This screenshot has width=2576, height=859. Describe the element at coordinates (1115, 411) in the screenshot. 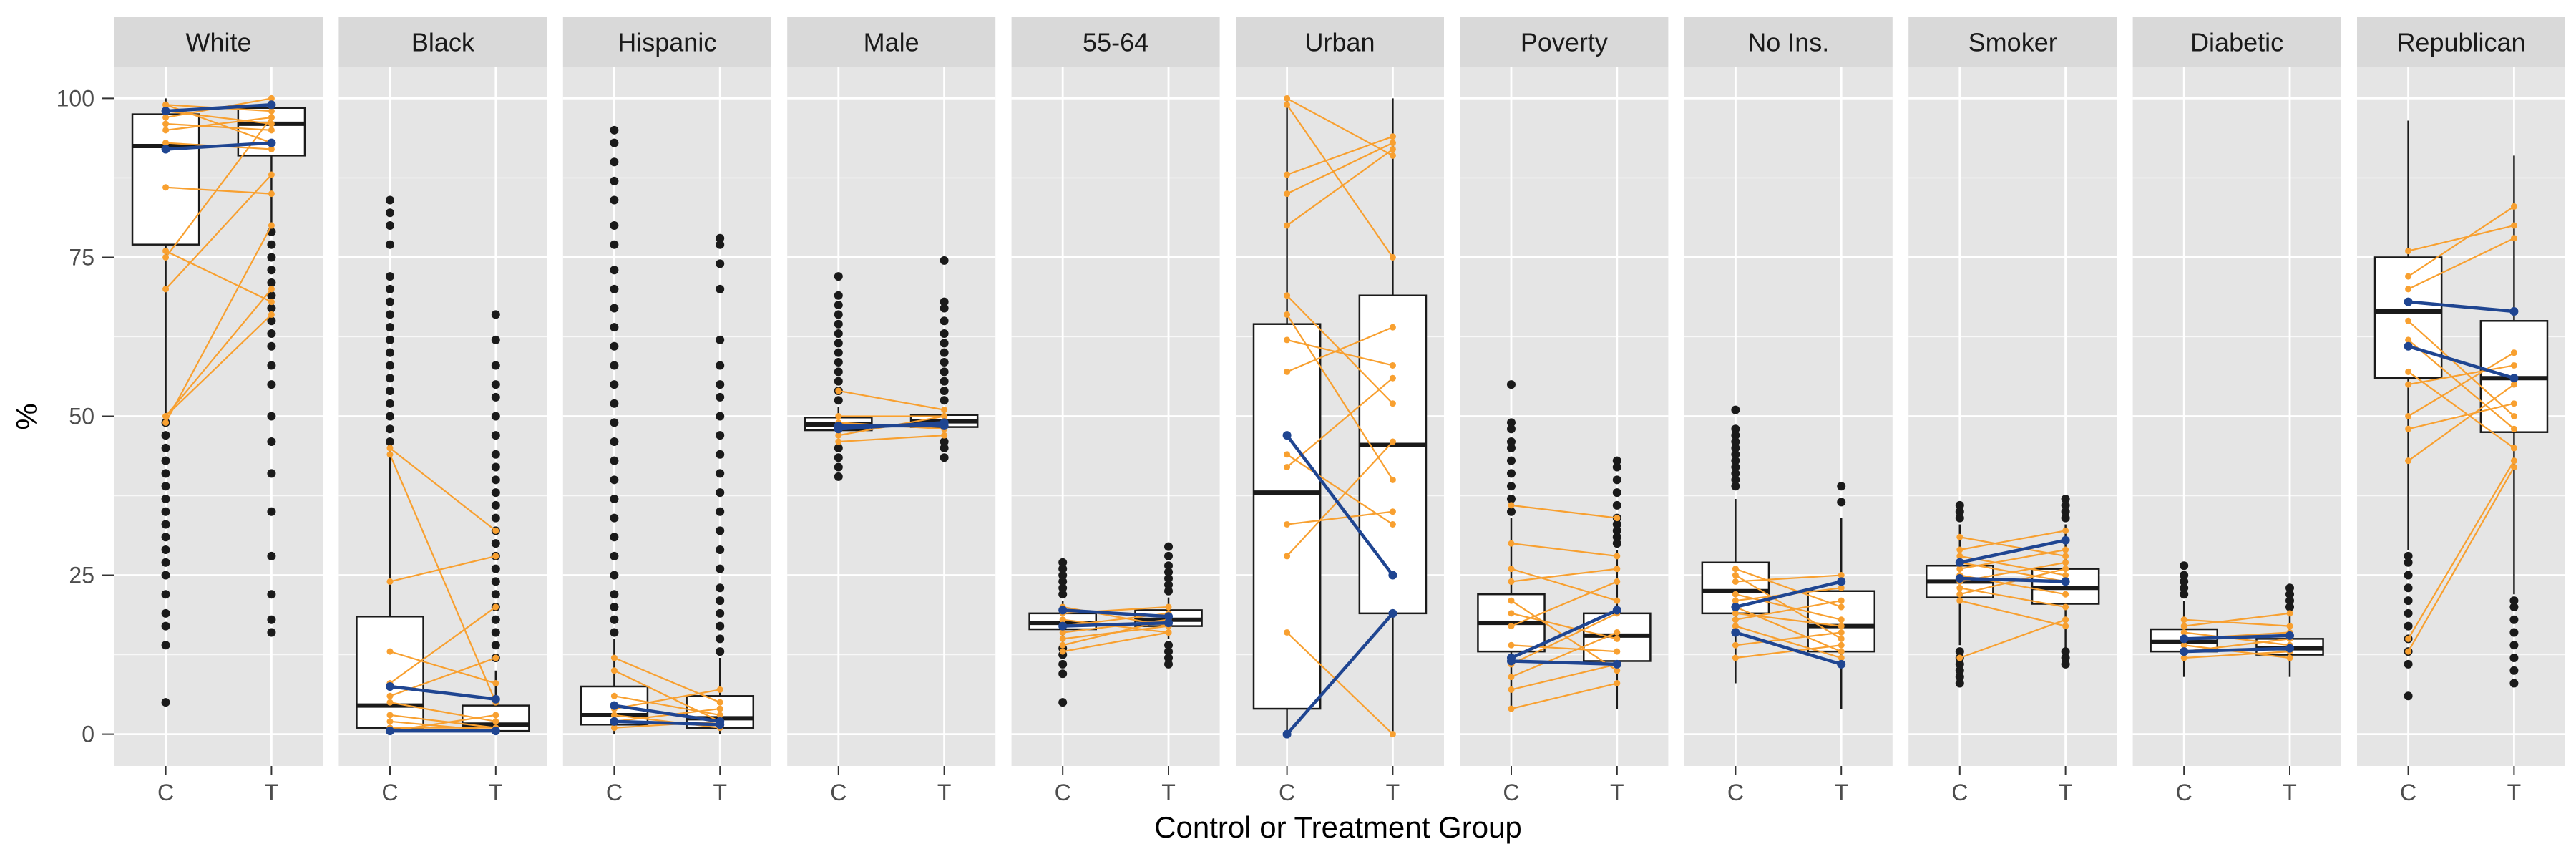

I see `facet-panel: 55-64 C T` at that location.